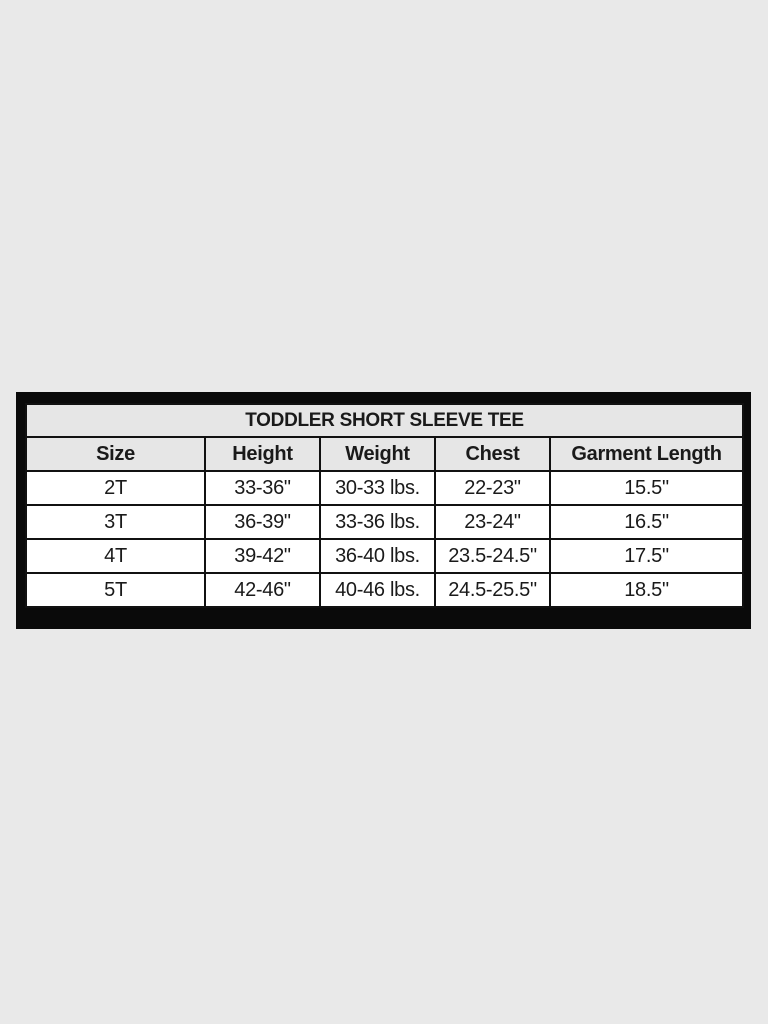 Image resolution: width=768 pixels, height=1024 pixels. Describe the element at coordinates (646, 556) in the screenshot. I see `table-cell: 17.5"` at that location.